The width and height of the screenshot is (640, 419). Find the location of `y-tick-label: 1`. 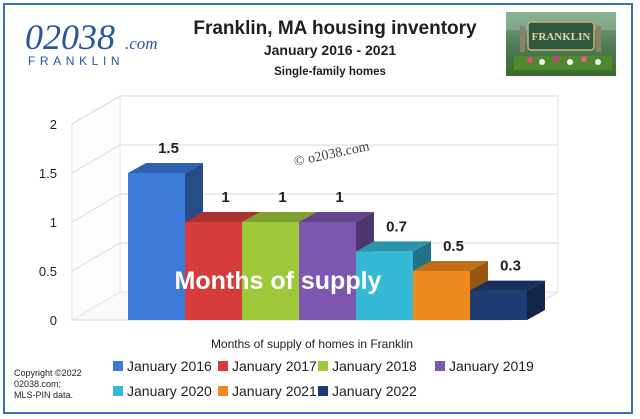

y-tick-label: 1 is located at coordinates (53, 222).